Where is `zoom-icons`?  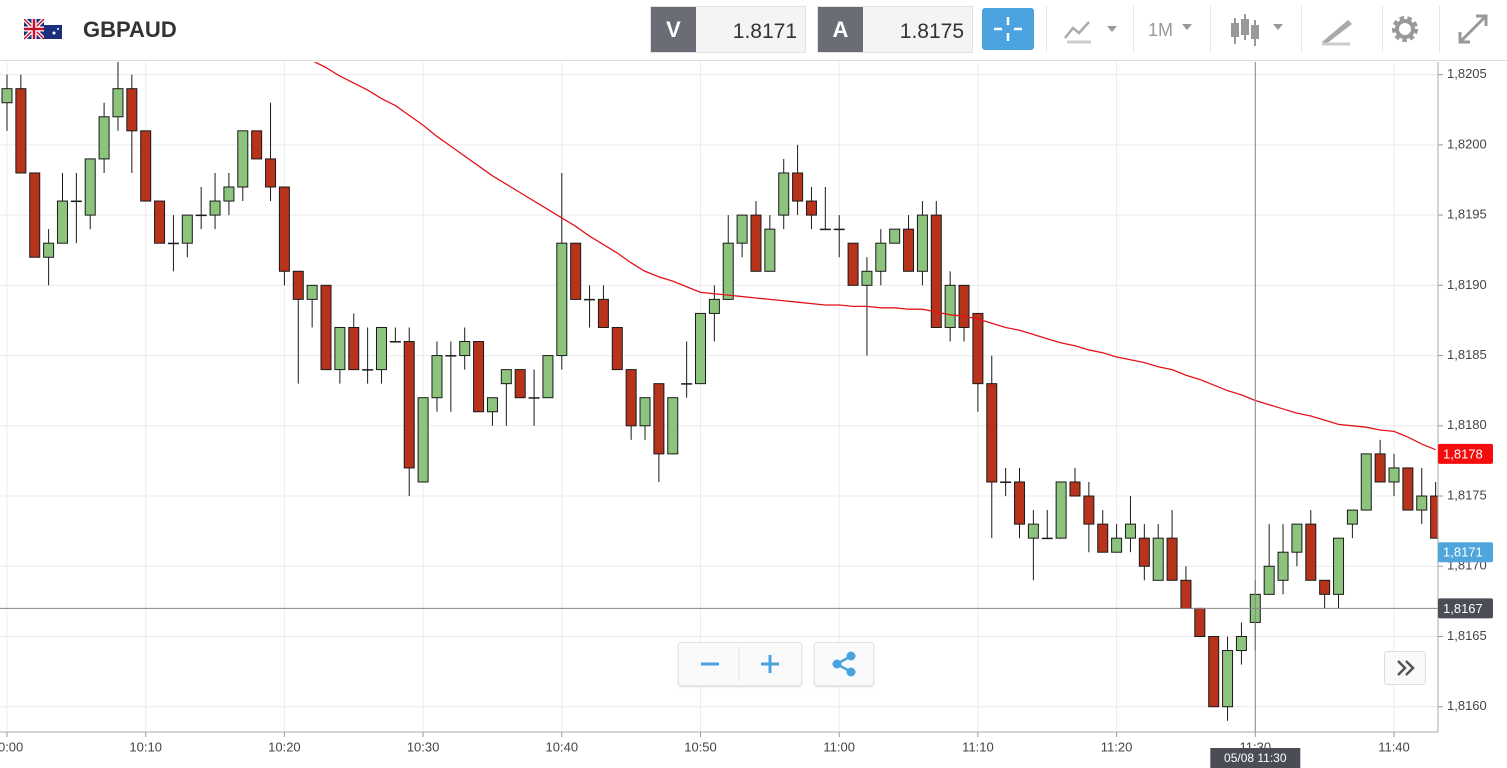
zoom-icons is located at coordinates (740, 664).